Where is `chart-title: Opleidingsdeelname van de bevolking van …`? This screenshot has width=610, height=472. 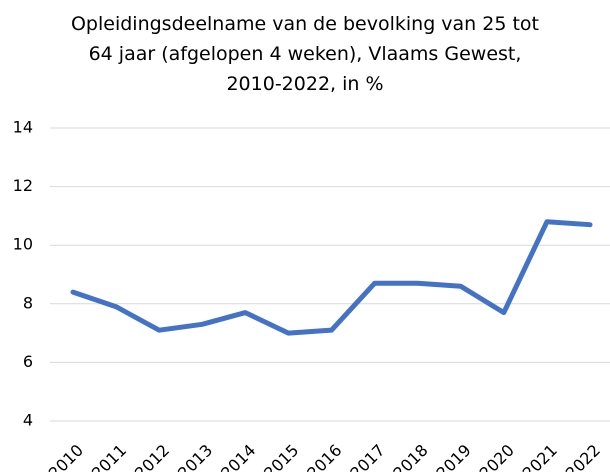 chart-title: Opleidingsdeelname van de bevolking van … is located at coordinates (305, 24).